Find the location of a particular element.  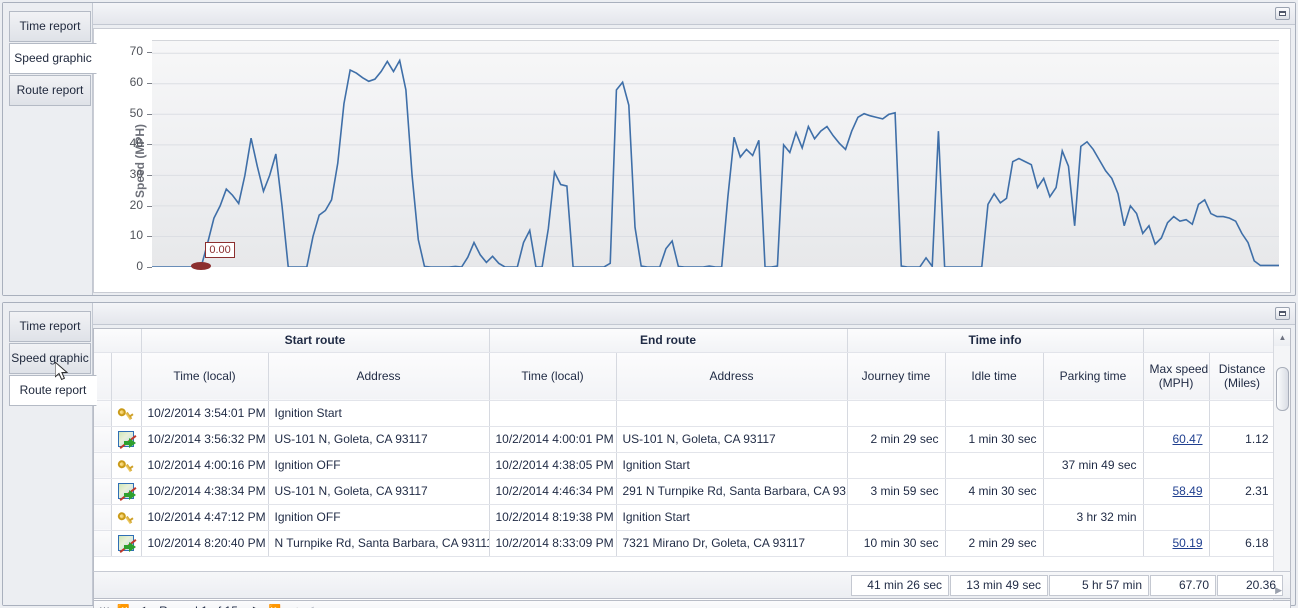

cell-start-time: 10/2/2014 4:00:16 PM is located at coordinates (205, 465).